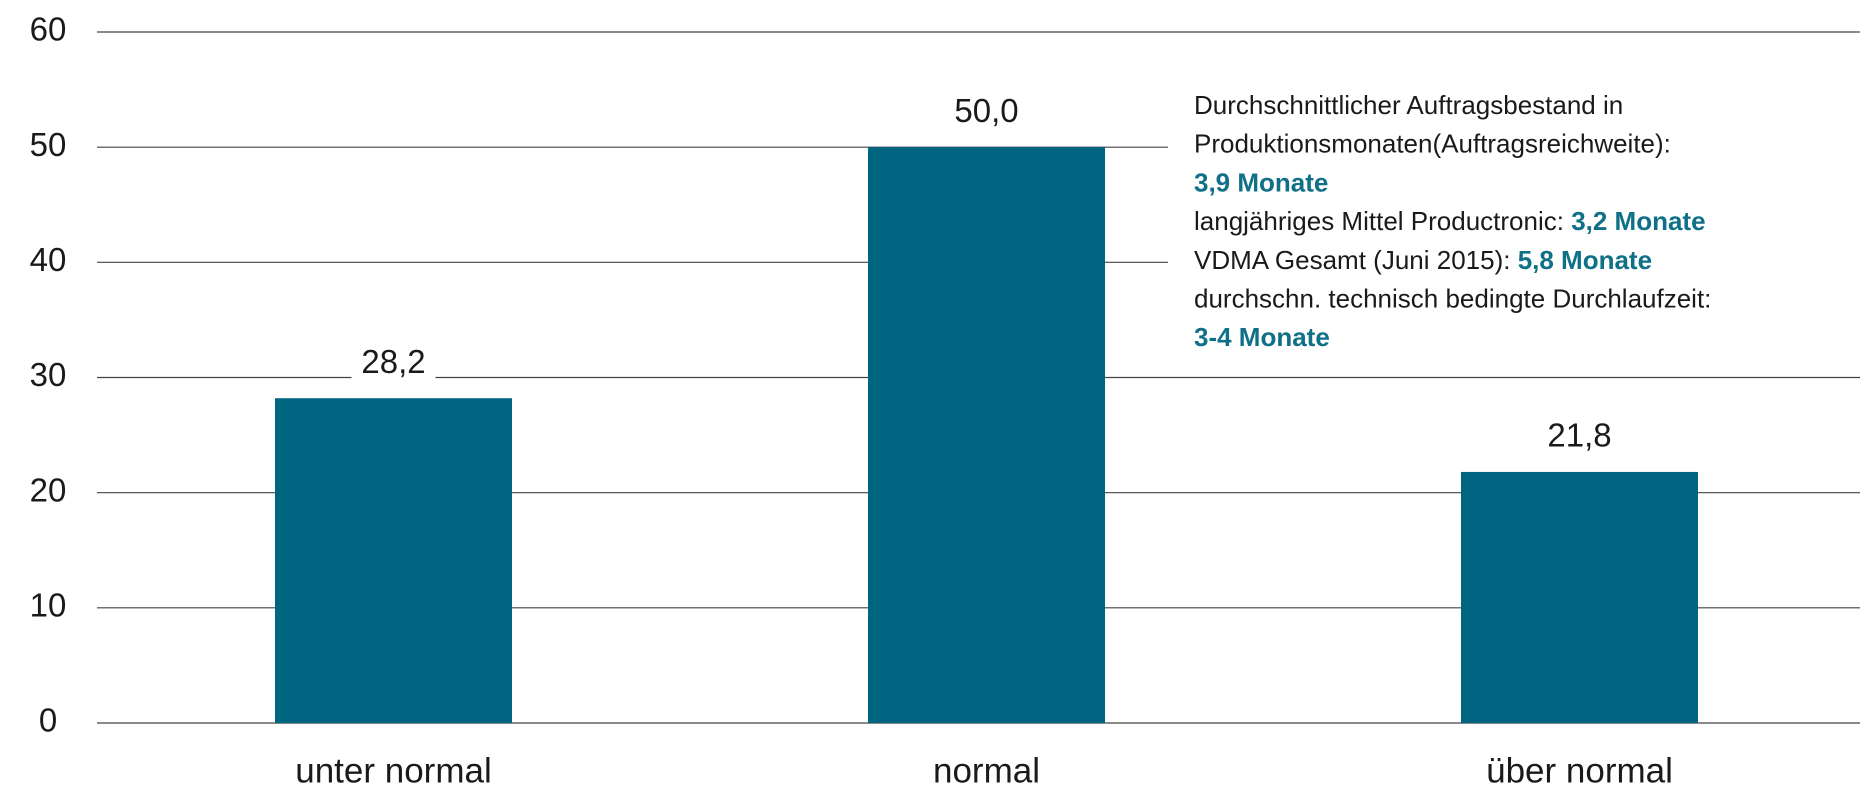 This screenshot has width=1860, height=790. I want to click on annotation-line: VDMA Gesamt (Juni 2015): 5,8 Monate, so click(1423, 260).